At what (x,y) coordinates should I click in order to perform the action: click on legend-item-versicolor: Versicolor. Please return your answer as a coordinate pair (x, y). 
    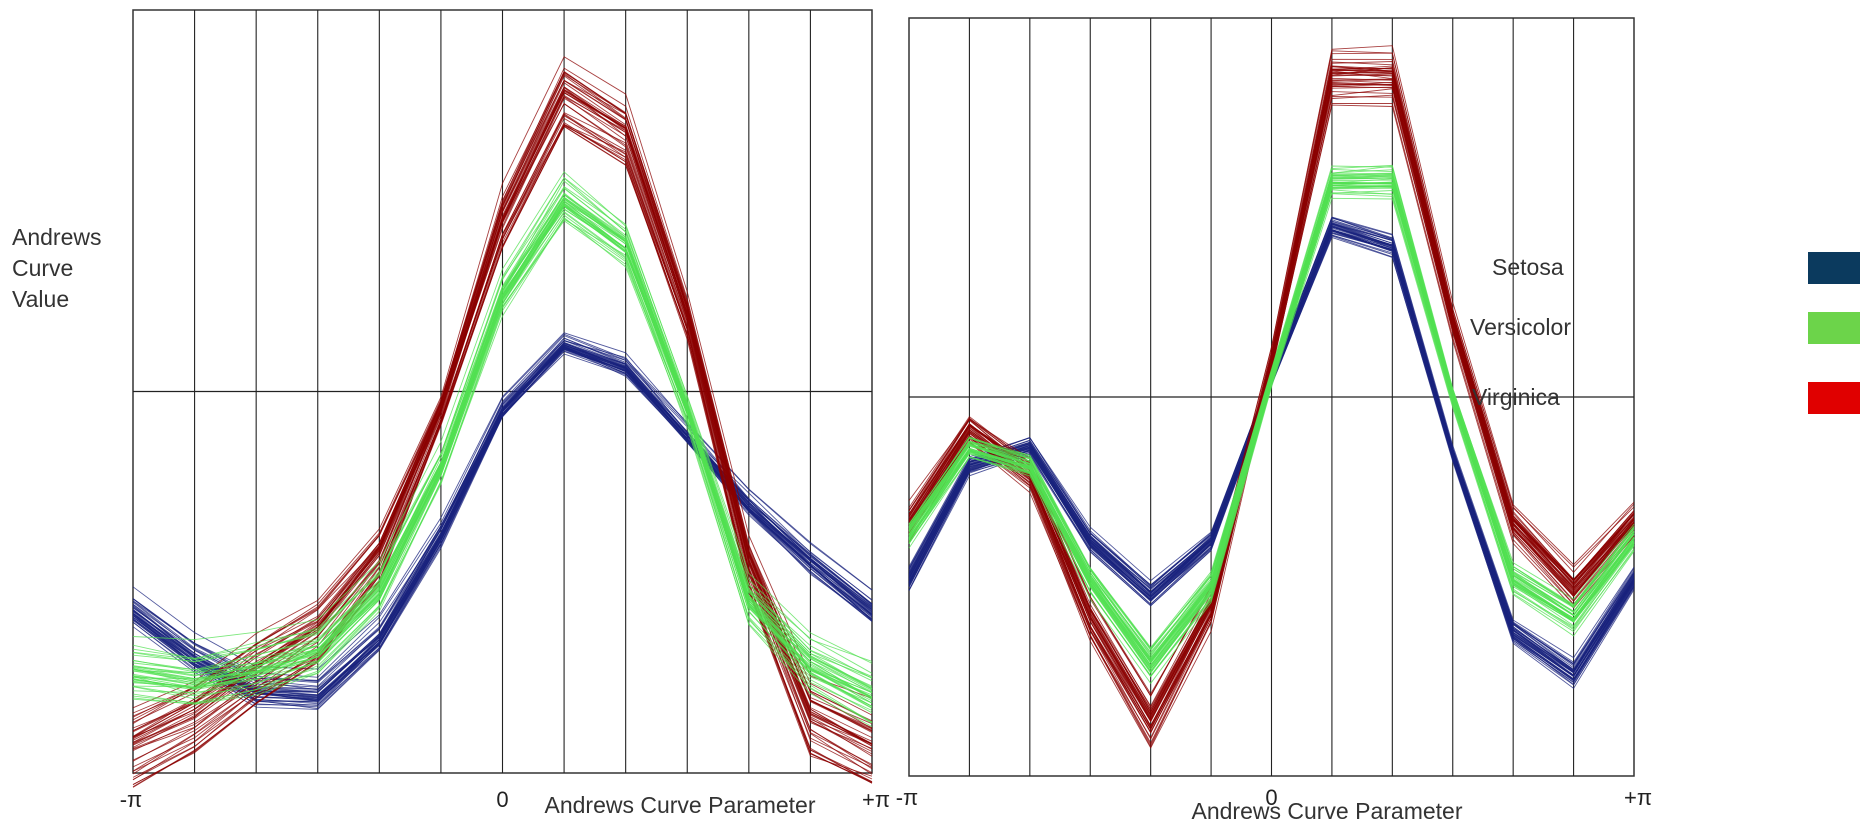
    Looking at the image, I should click on (1665, 330).